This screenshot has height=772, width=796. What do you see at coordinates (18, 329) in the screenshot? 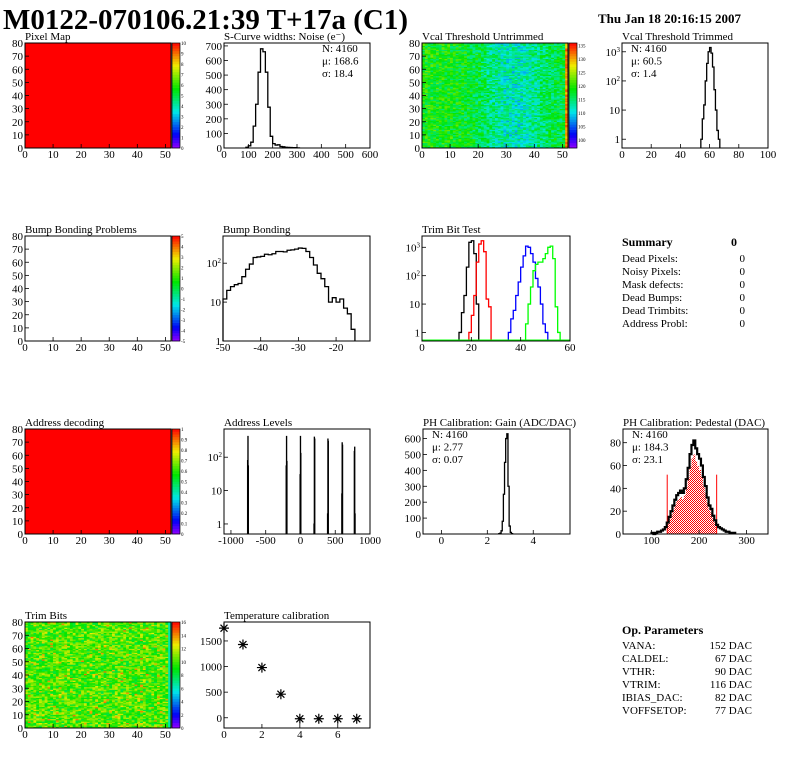
I see `y-tick-label: 10` at bounding box center [18, 329].